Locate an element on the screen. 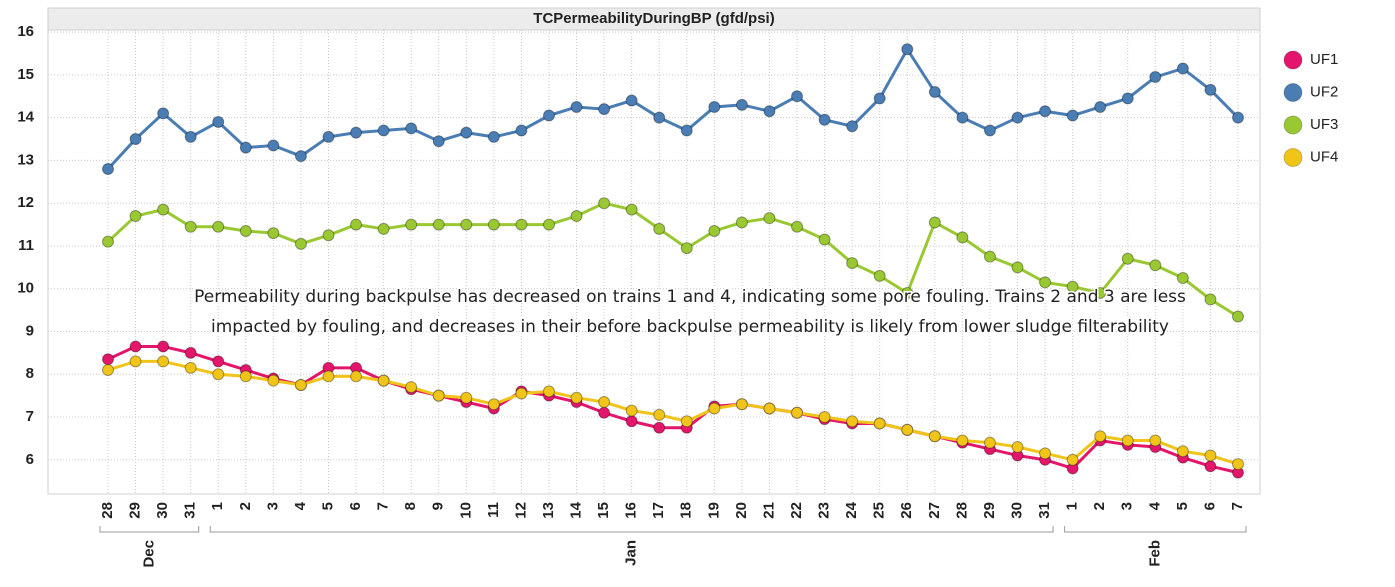  x-tick-label: 10 is located at coordinates (465, 510).